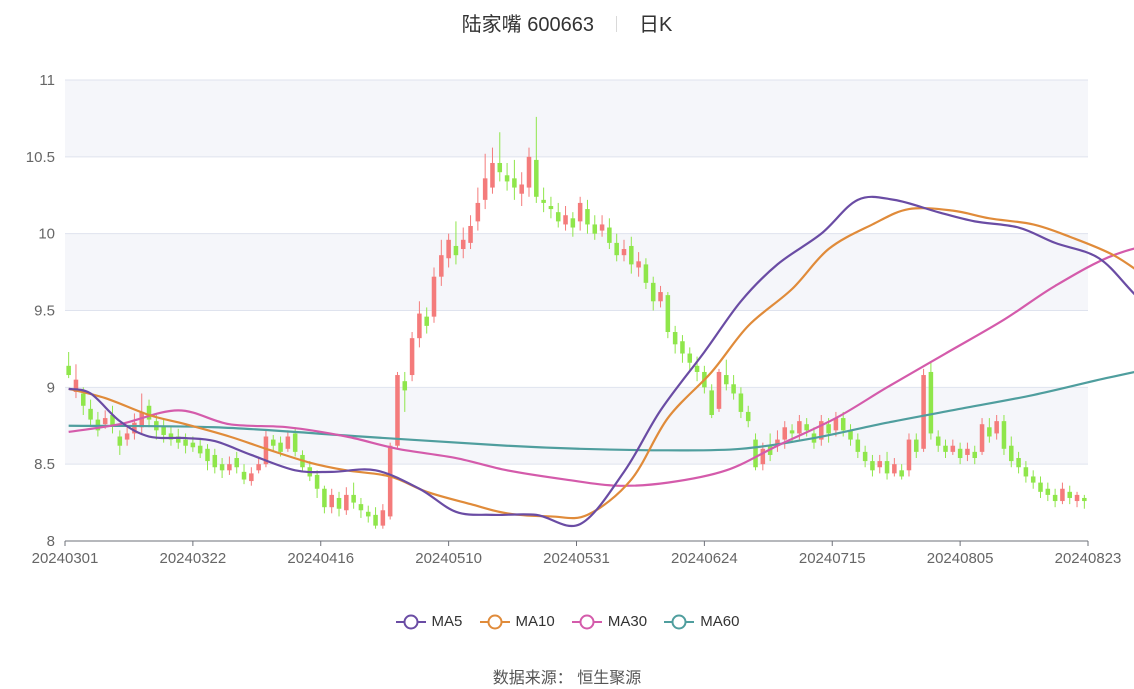 This screenshot has width=1134, height=689. I want to click on y-tick-label: 9.5, so click(44, 311).